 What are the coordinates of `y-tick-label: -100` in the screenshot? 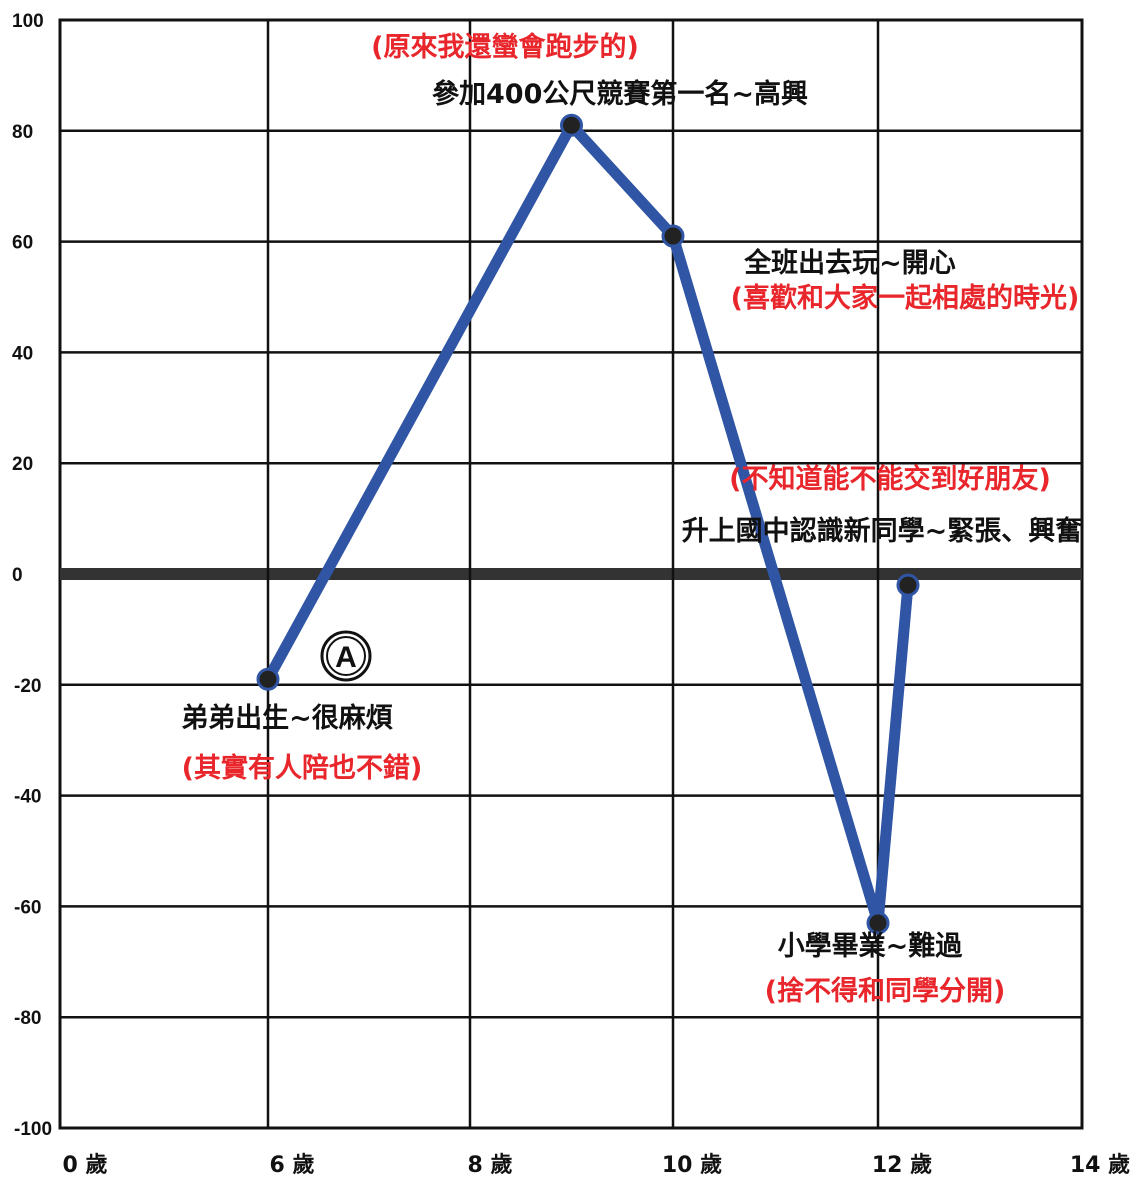 It's located at (33, 1129).